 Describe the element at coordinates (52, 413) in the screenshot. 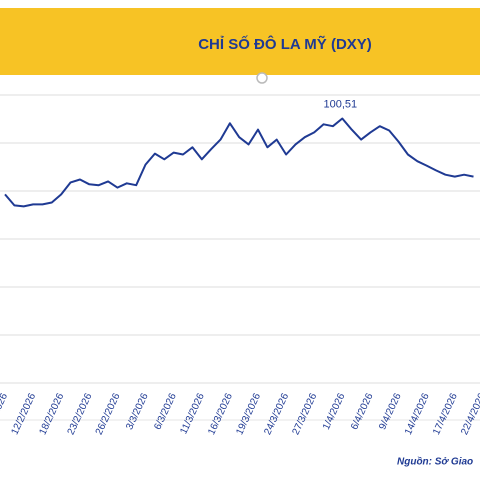

I see `x-tick-label: 18/2/2026` at that location.